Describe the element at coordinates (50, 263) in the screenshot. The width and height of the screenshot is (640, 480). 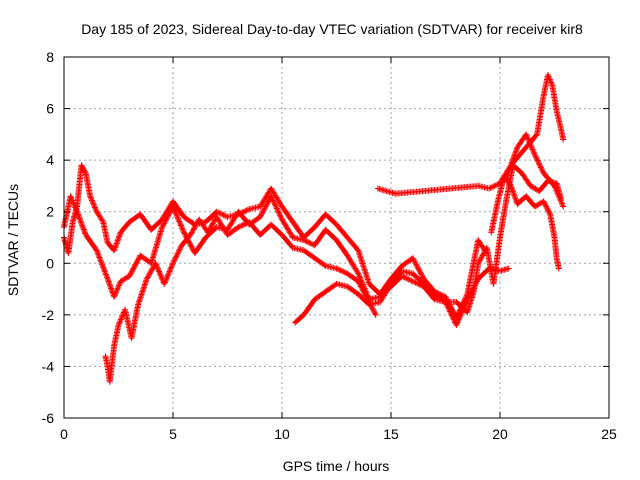
I see `y-tick-label: 0` at that location.